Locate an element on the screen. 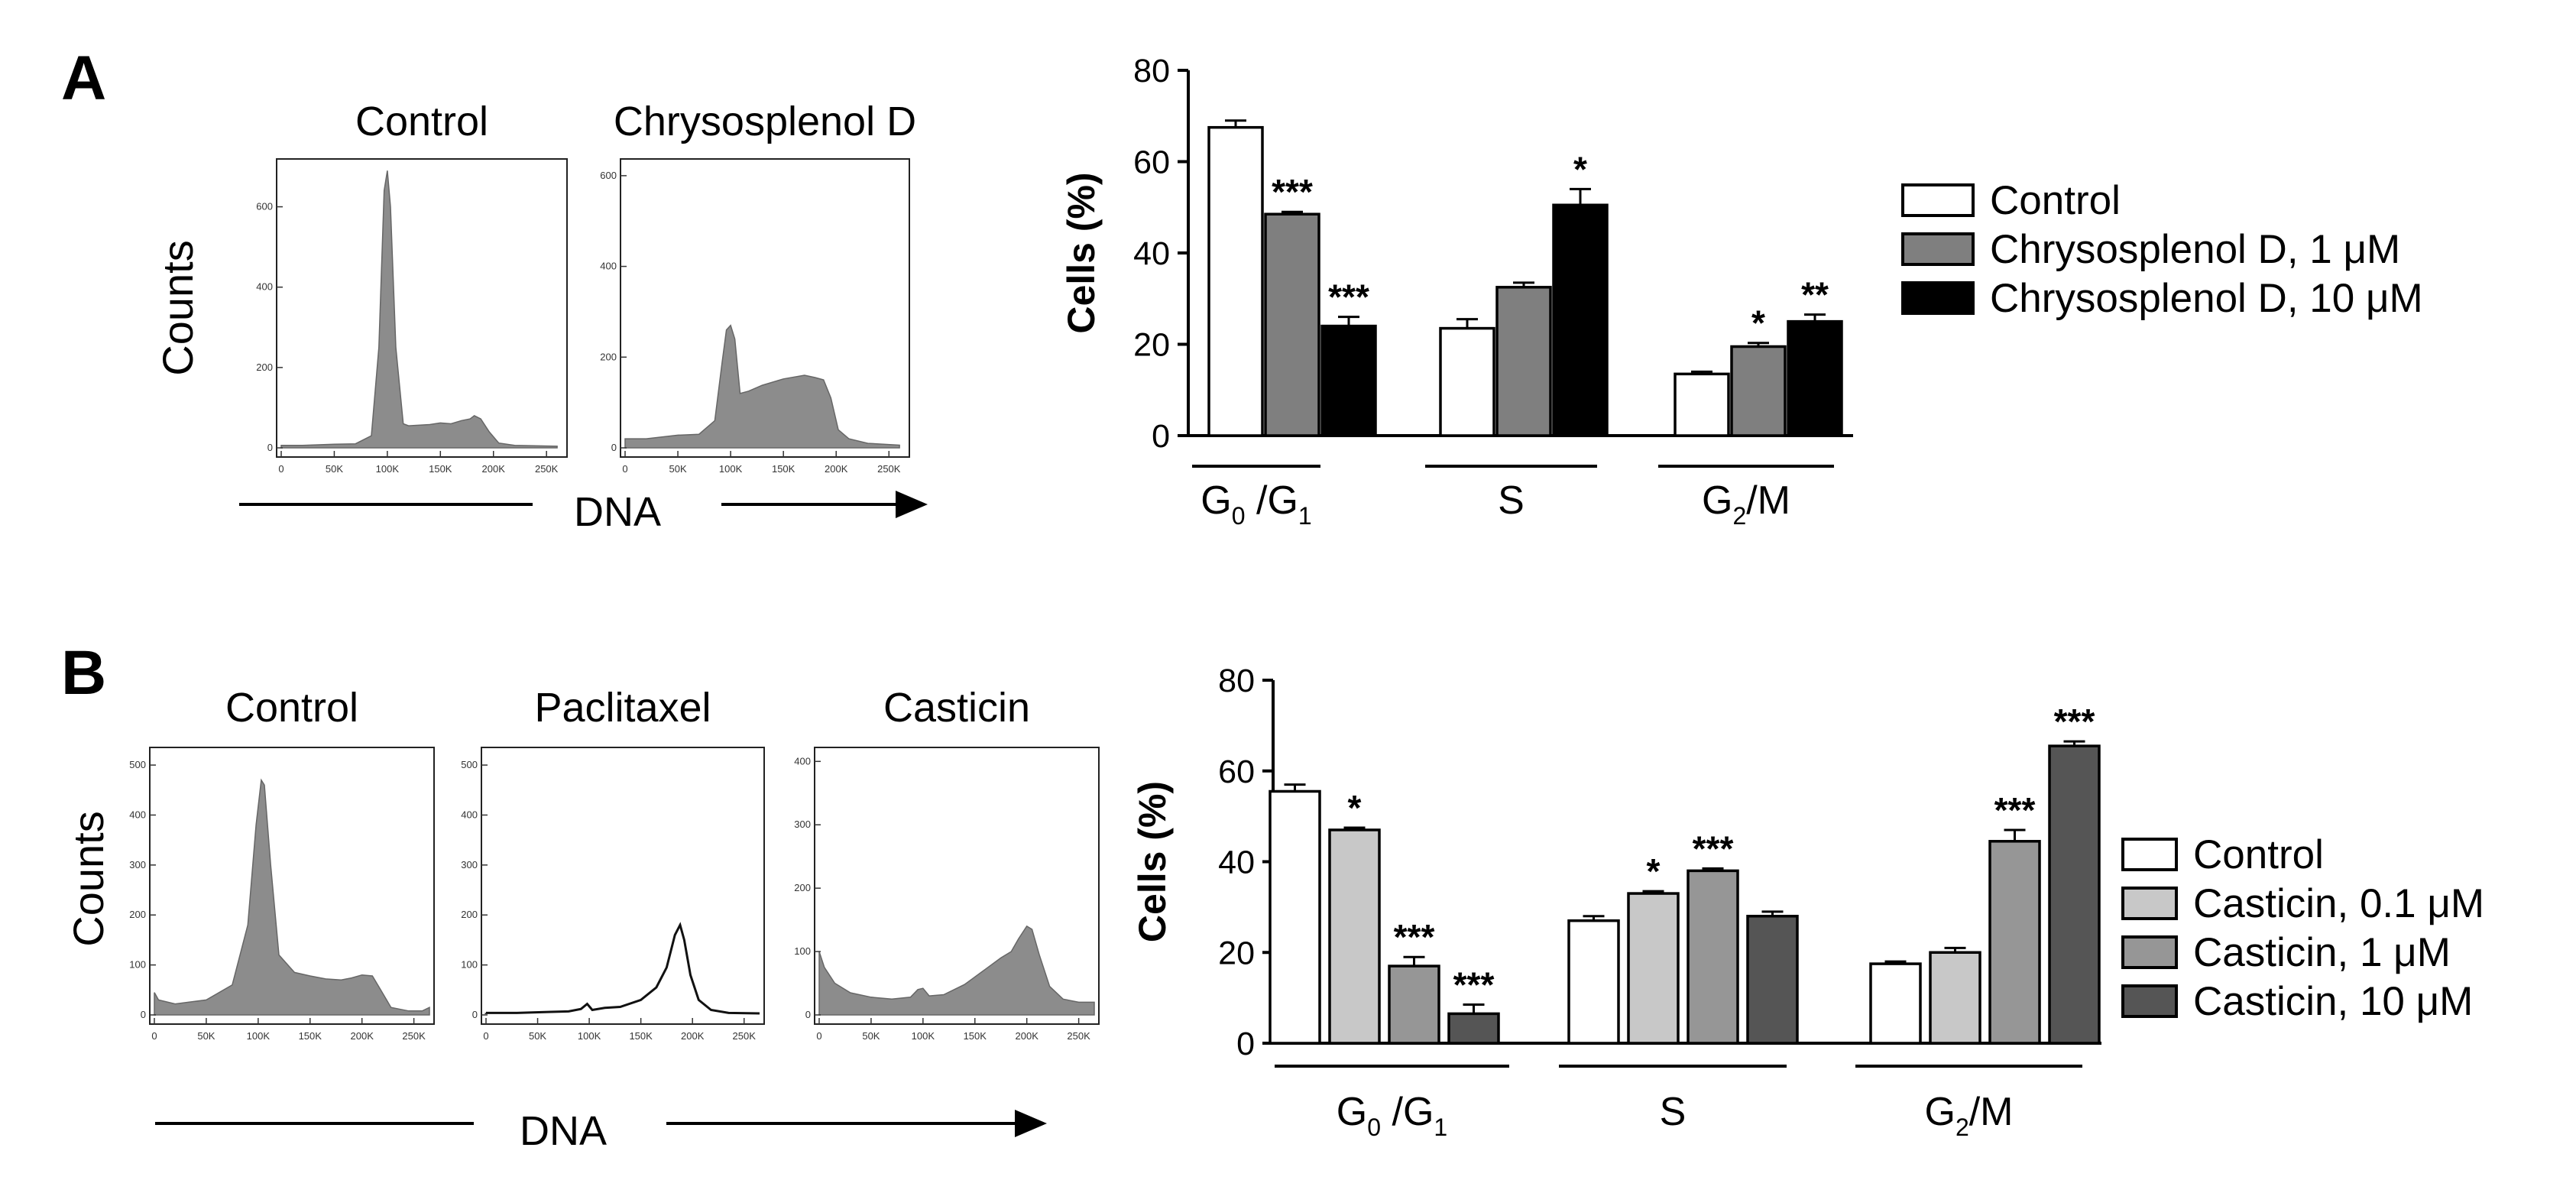 The image size is (2576, 1180). y-tick-label: 80 is located at coordinates (1152, 71).